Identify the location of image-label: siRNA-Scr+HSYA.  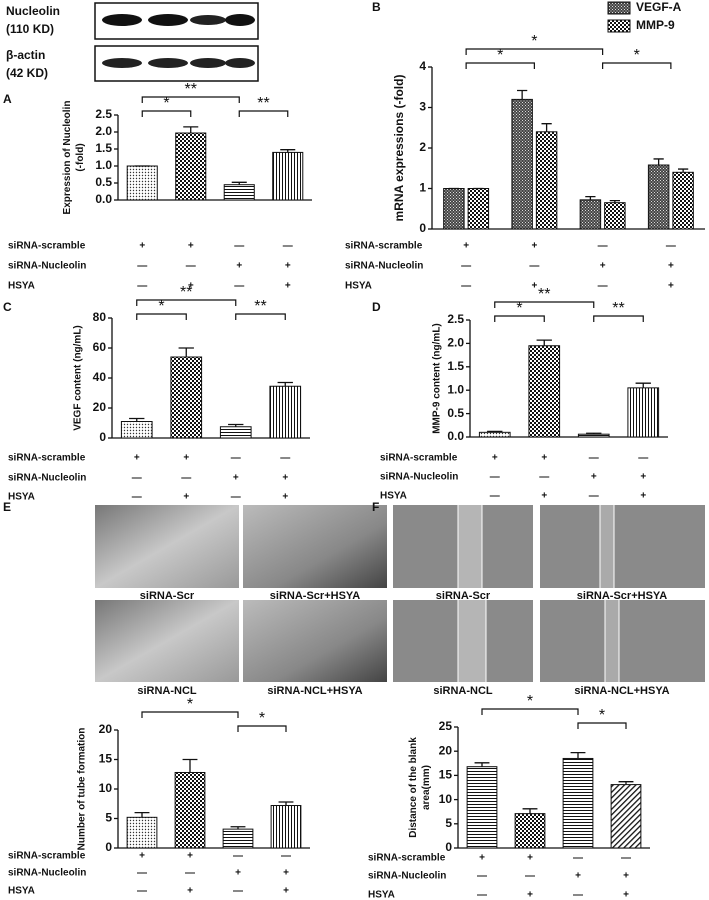
(622, 596).